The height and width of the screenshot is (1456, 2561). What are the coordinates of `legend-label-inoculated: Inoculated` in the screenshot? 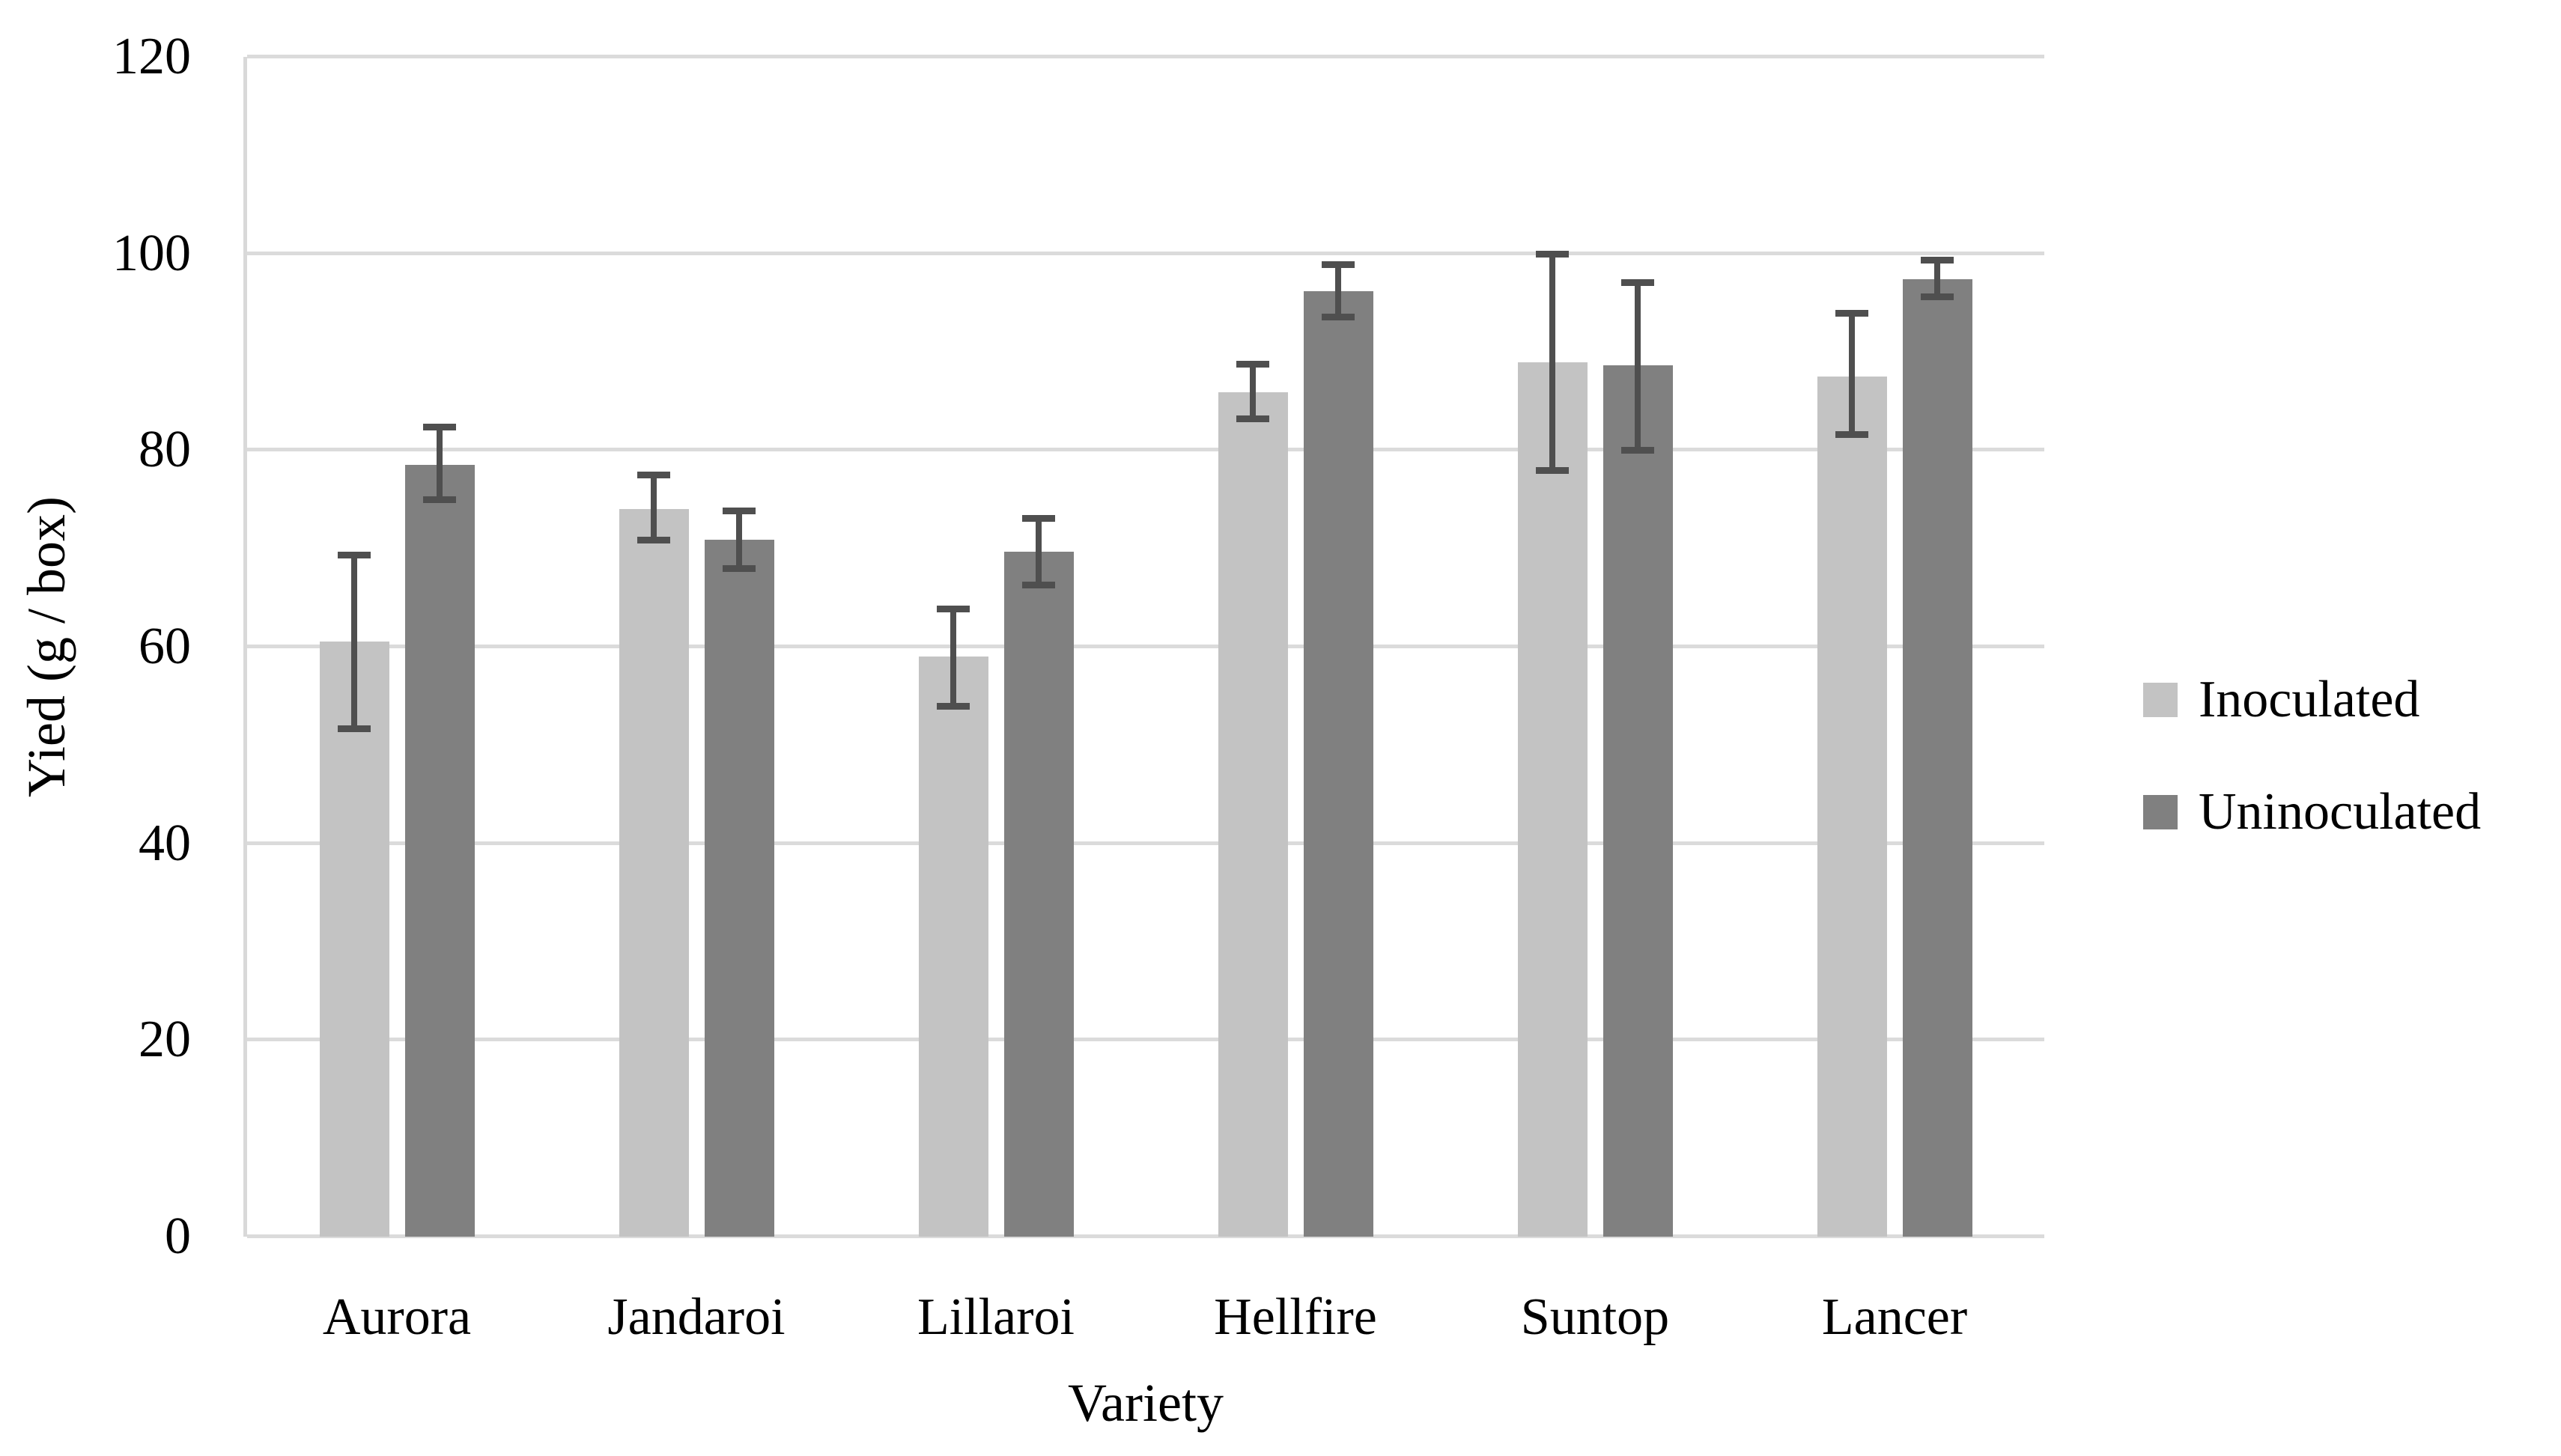 It's located at (2309, 699).